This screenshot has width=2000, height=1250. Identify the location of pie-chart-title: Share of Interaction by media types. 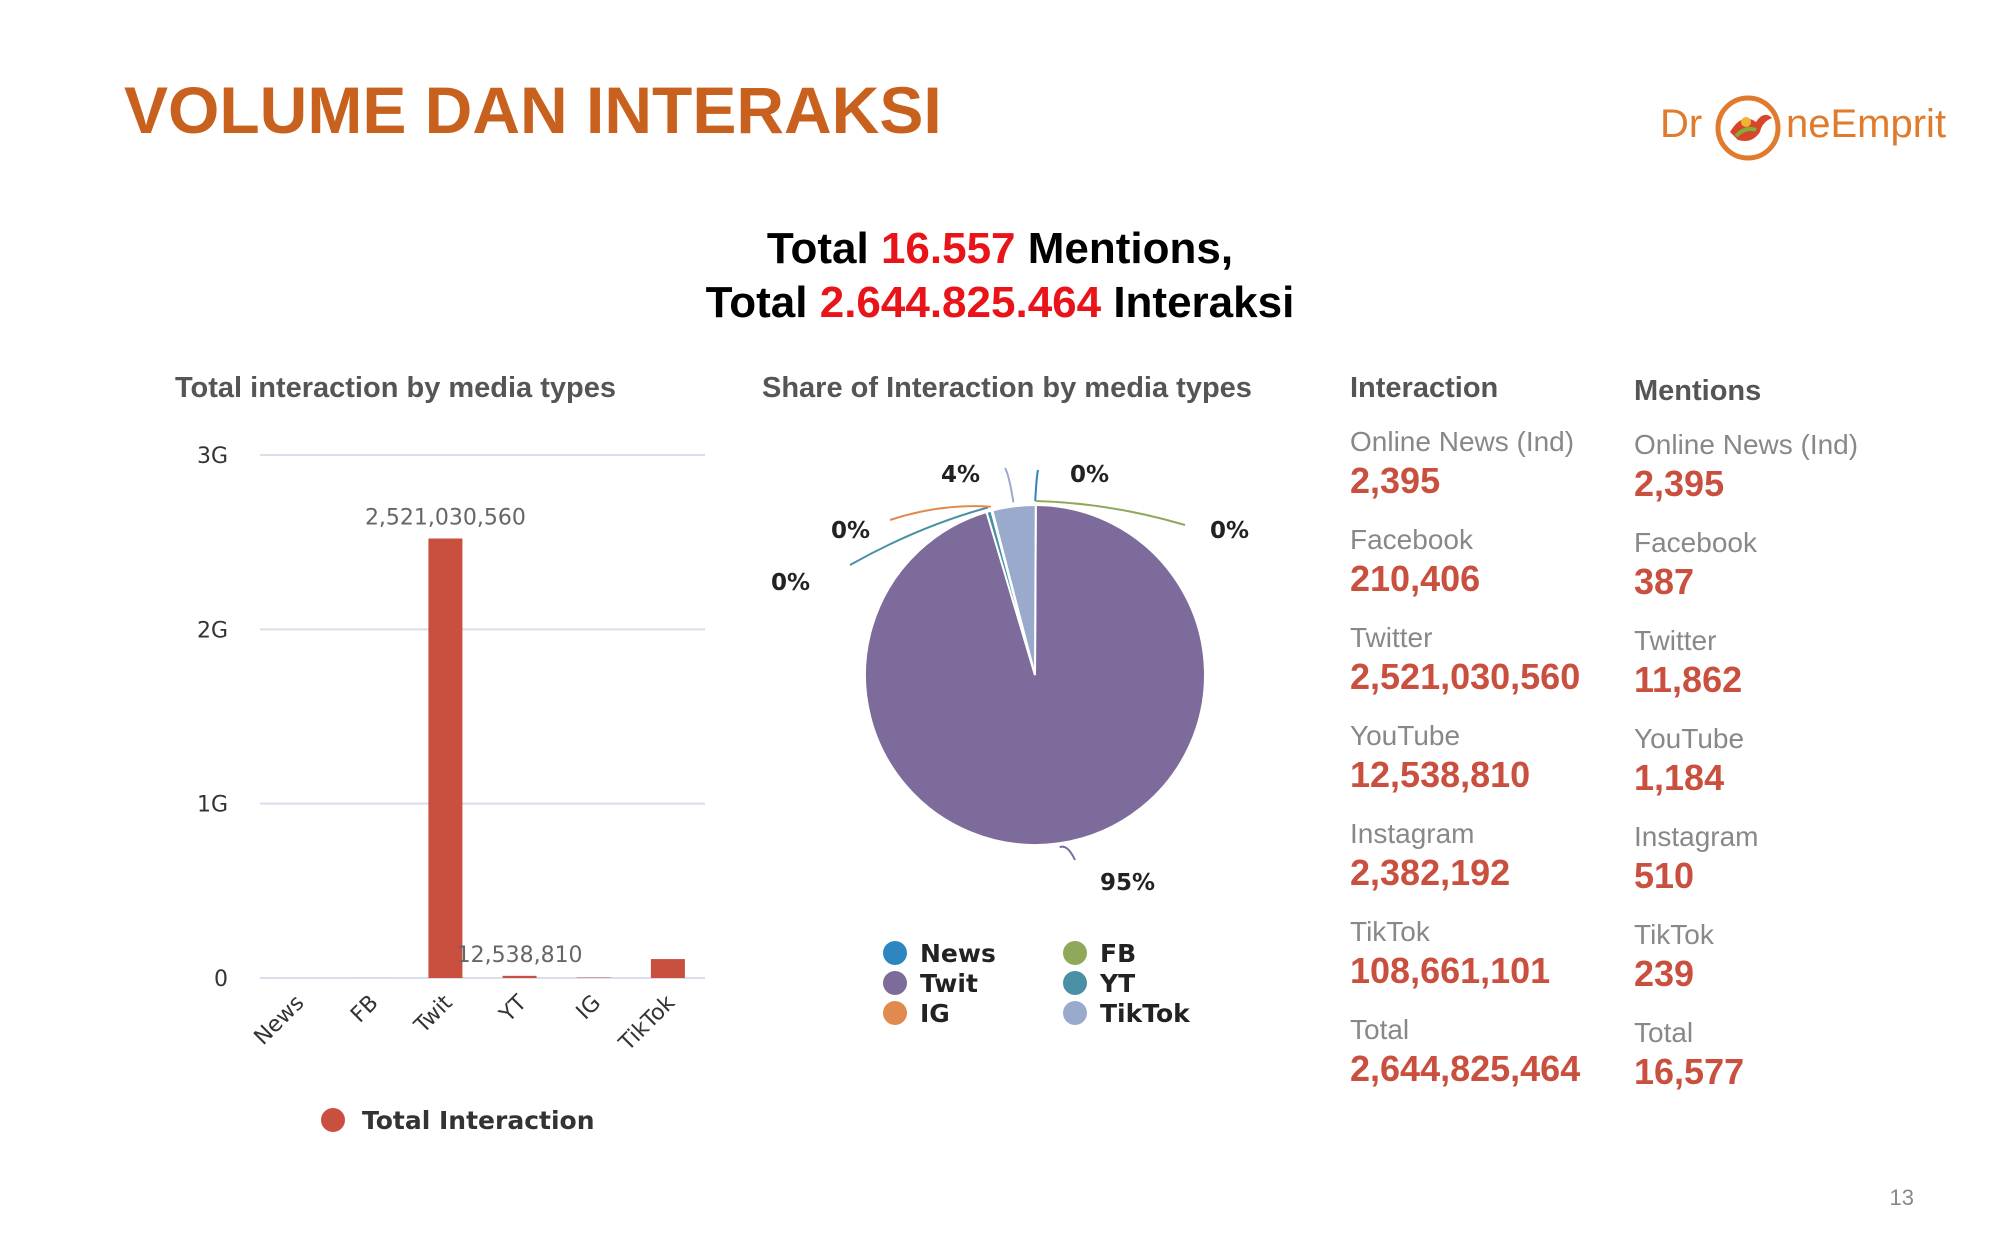
(1007, 388).